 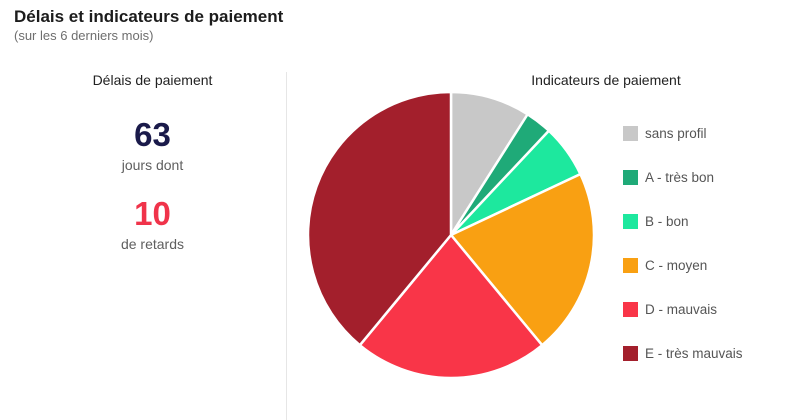 I want to click on days-caption: jours dont, so click(x=152, y=165).